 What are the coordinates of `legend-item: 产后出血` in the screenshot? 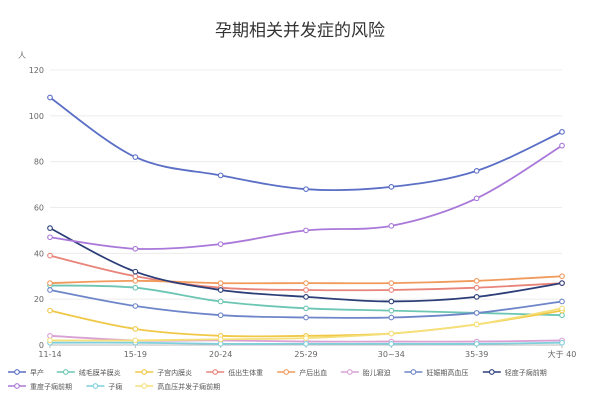 It's located at (302, 372).